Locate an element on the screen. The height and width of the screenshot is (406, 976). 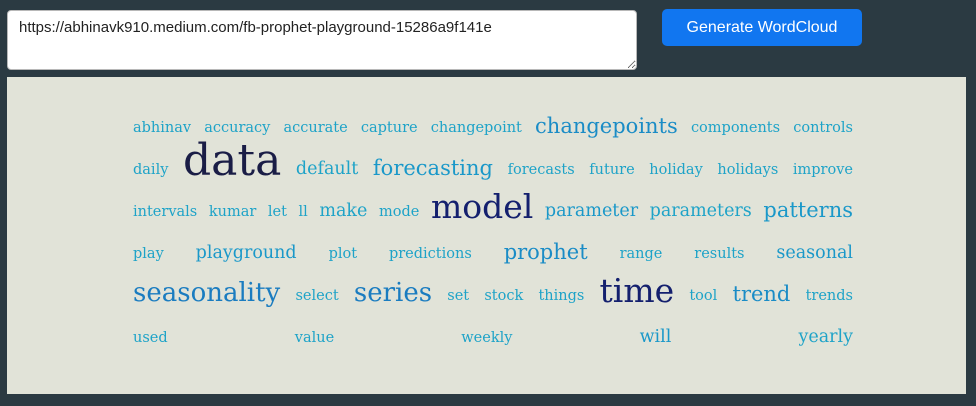
word-intervals: intervals is located at coordinates (165, 212).